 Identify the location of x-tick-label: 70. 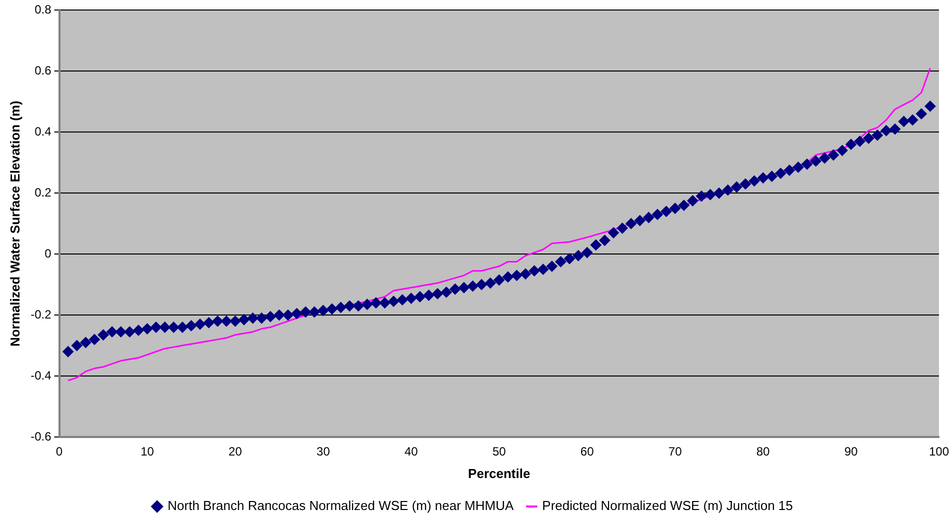
(675, 451).